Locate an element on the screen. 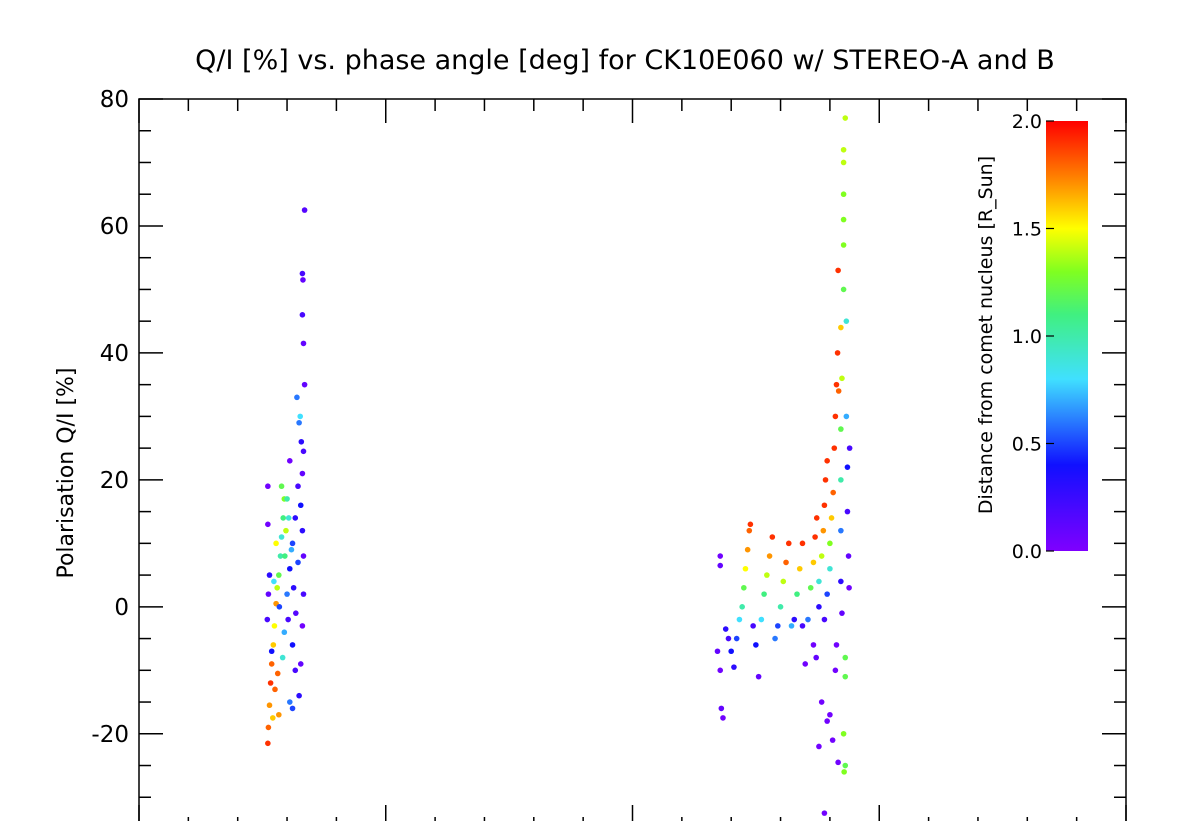 The image size is (1196, 821). y-tick-label: 0 is located at coordinates (121, 608).